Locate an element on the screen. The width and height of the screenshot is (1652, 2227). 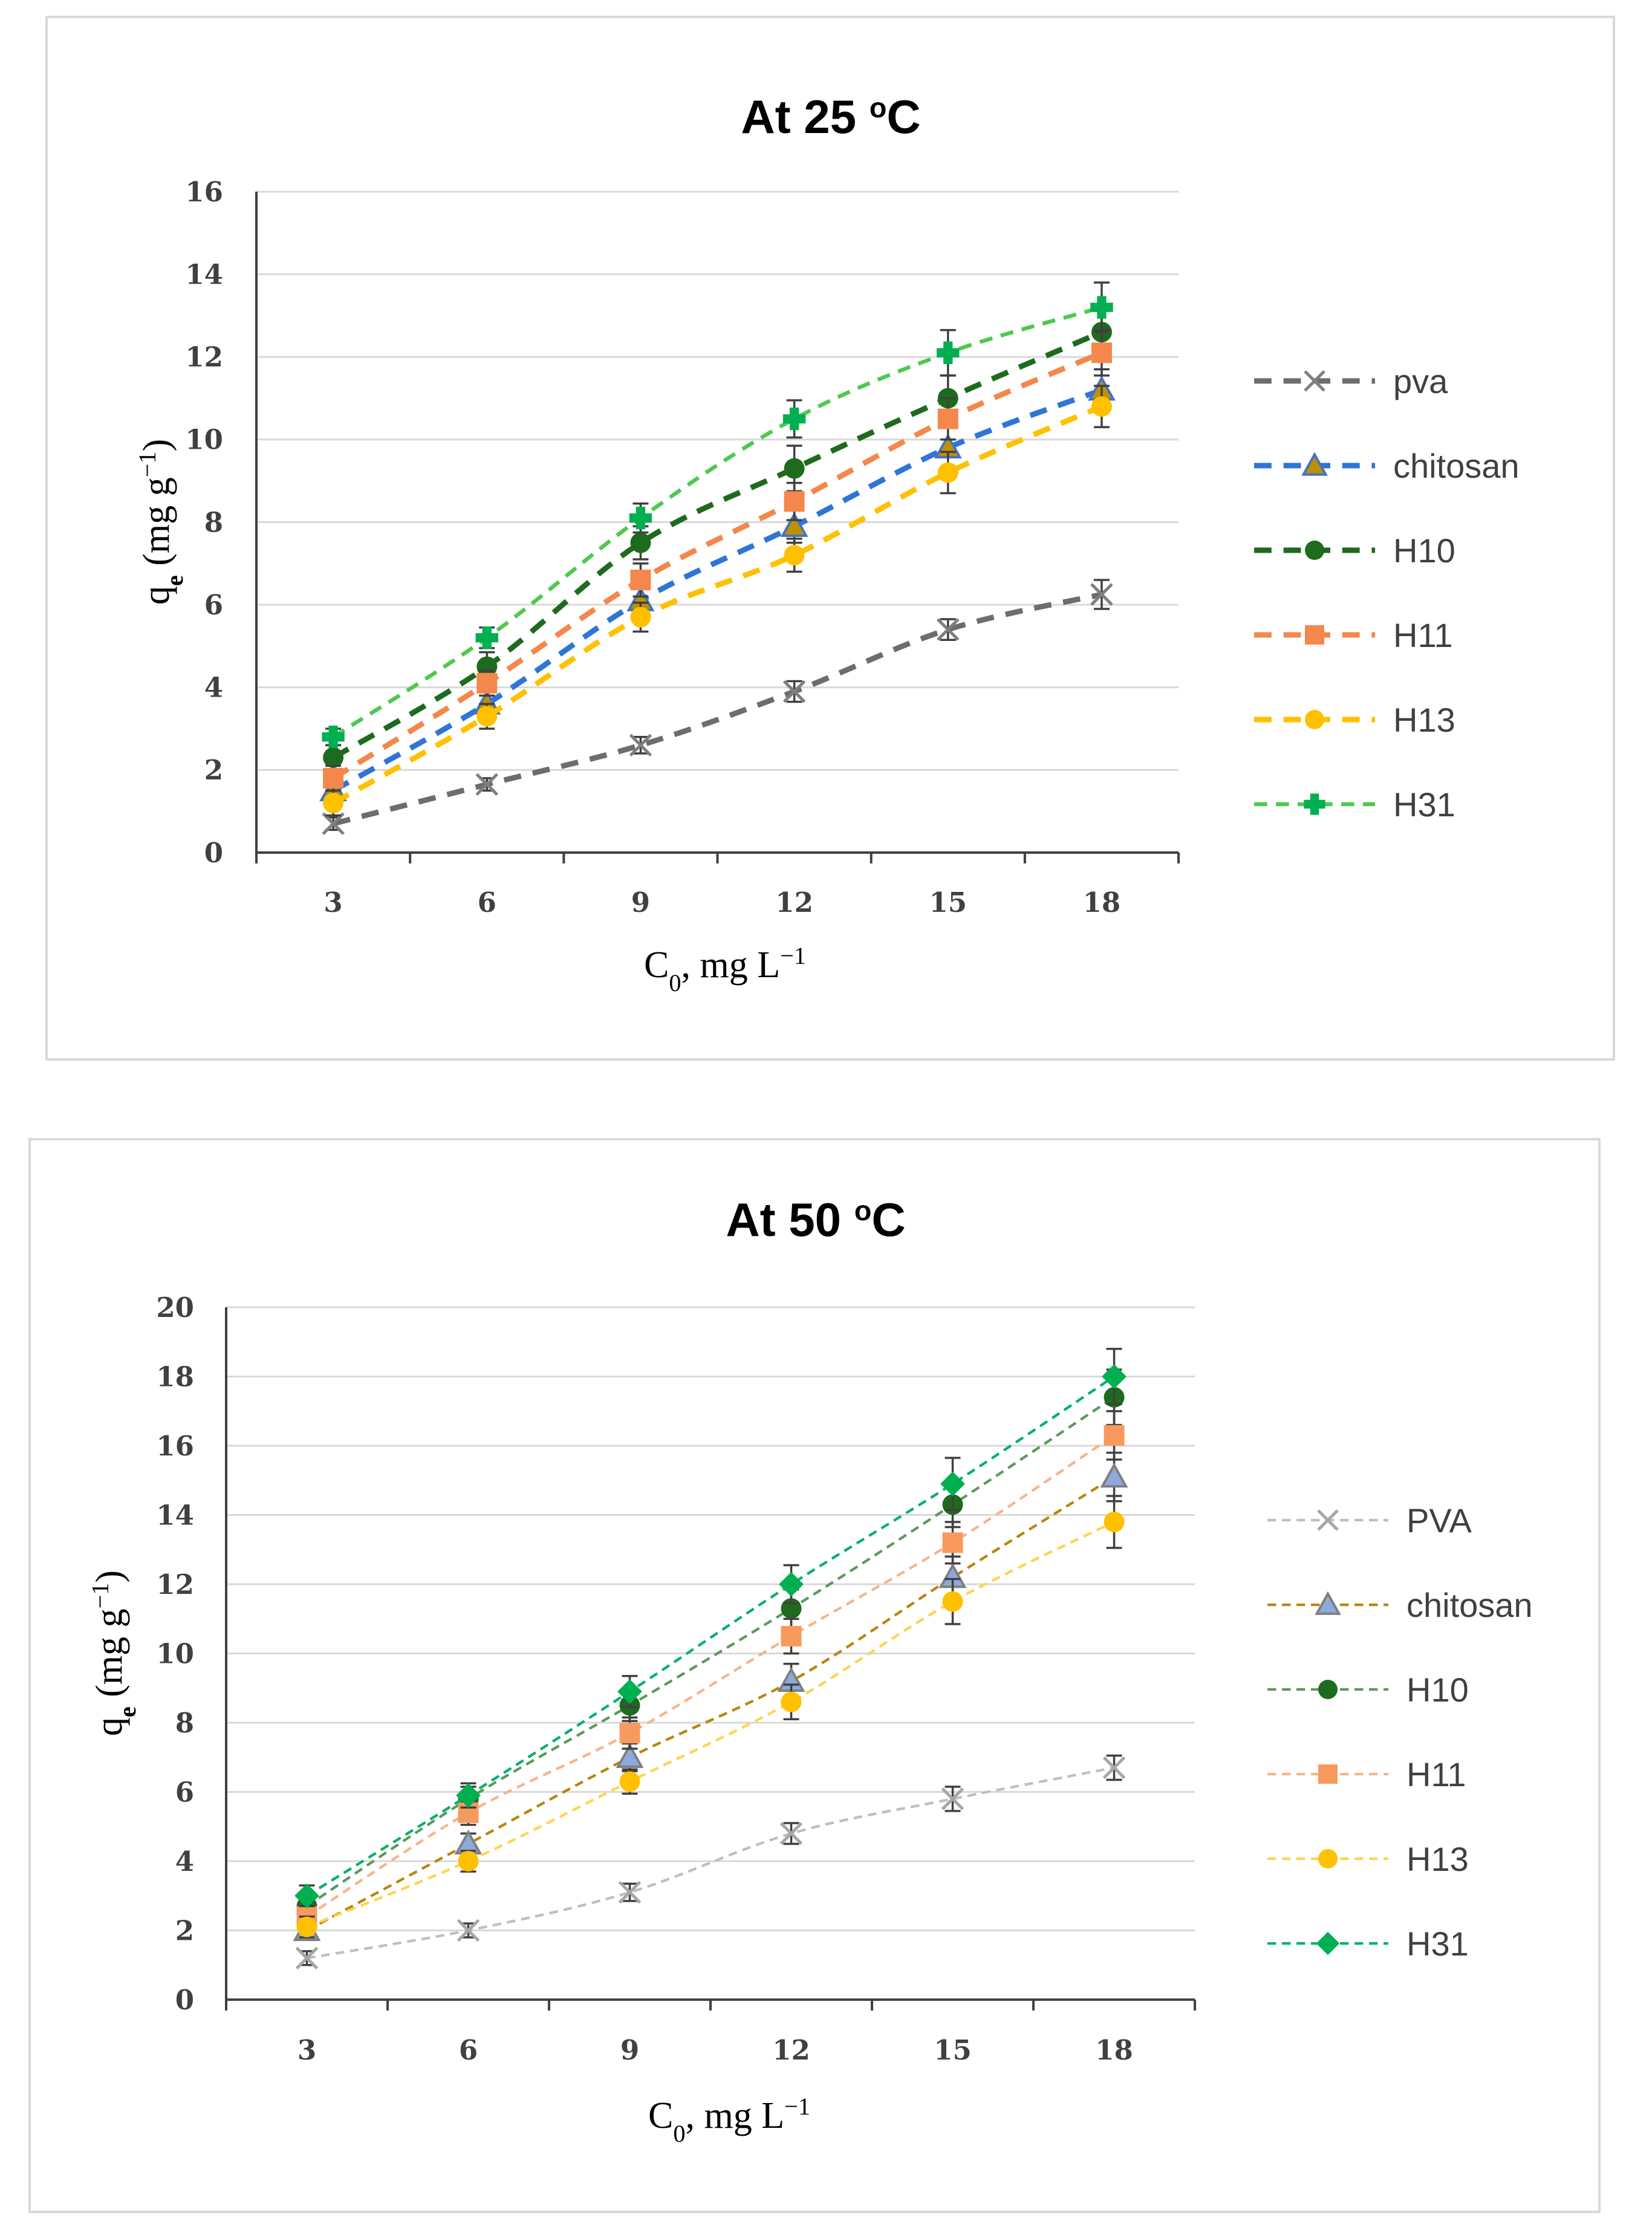
legend-label-H10: H10 is located at coordinates (1438, 1690).